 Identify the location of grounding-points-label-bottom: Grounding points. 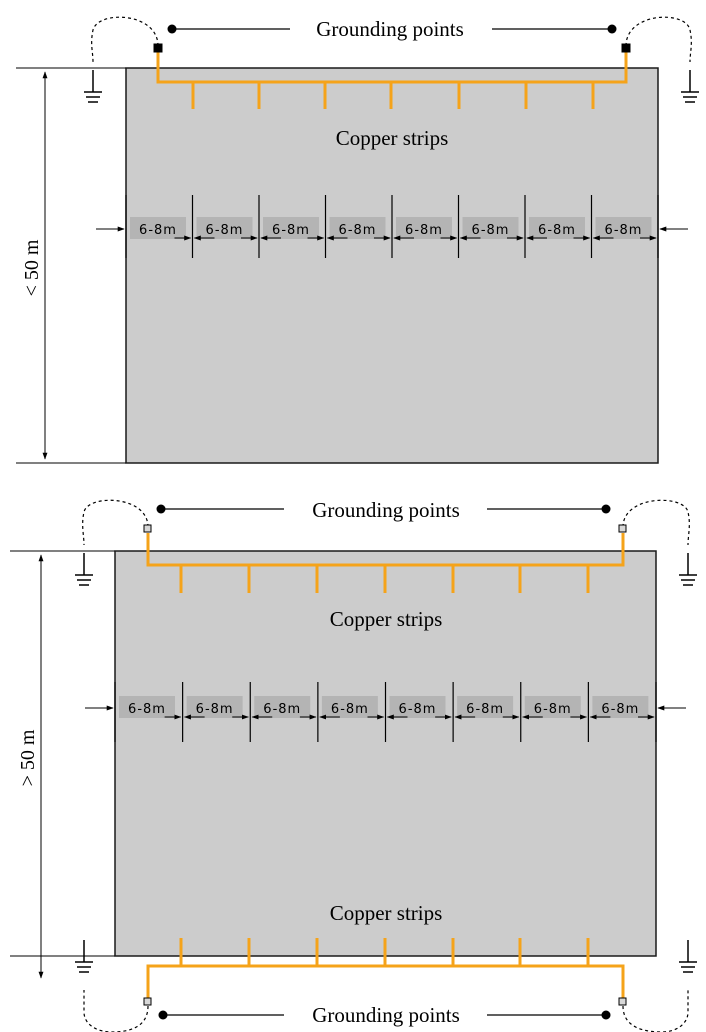
(386, 1015).